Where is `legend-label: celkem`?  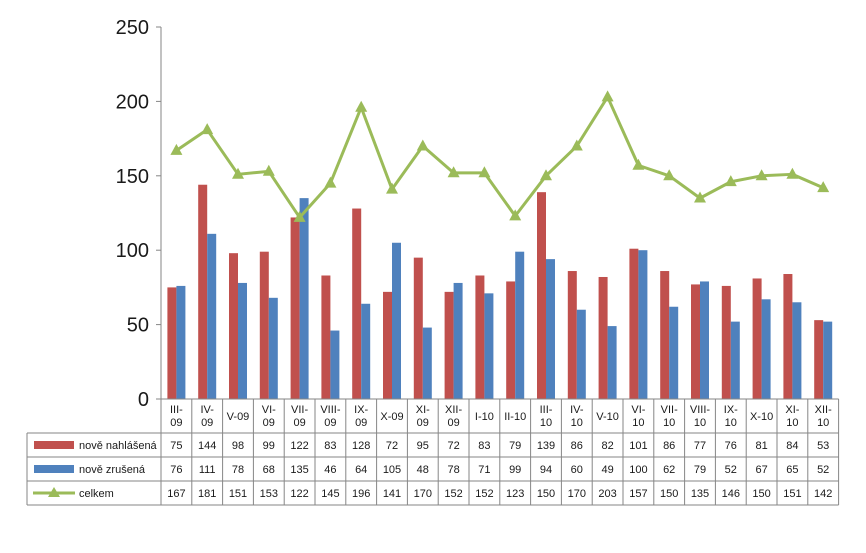 legend-label: celkem is located at coordinates (96, 494).